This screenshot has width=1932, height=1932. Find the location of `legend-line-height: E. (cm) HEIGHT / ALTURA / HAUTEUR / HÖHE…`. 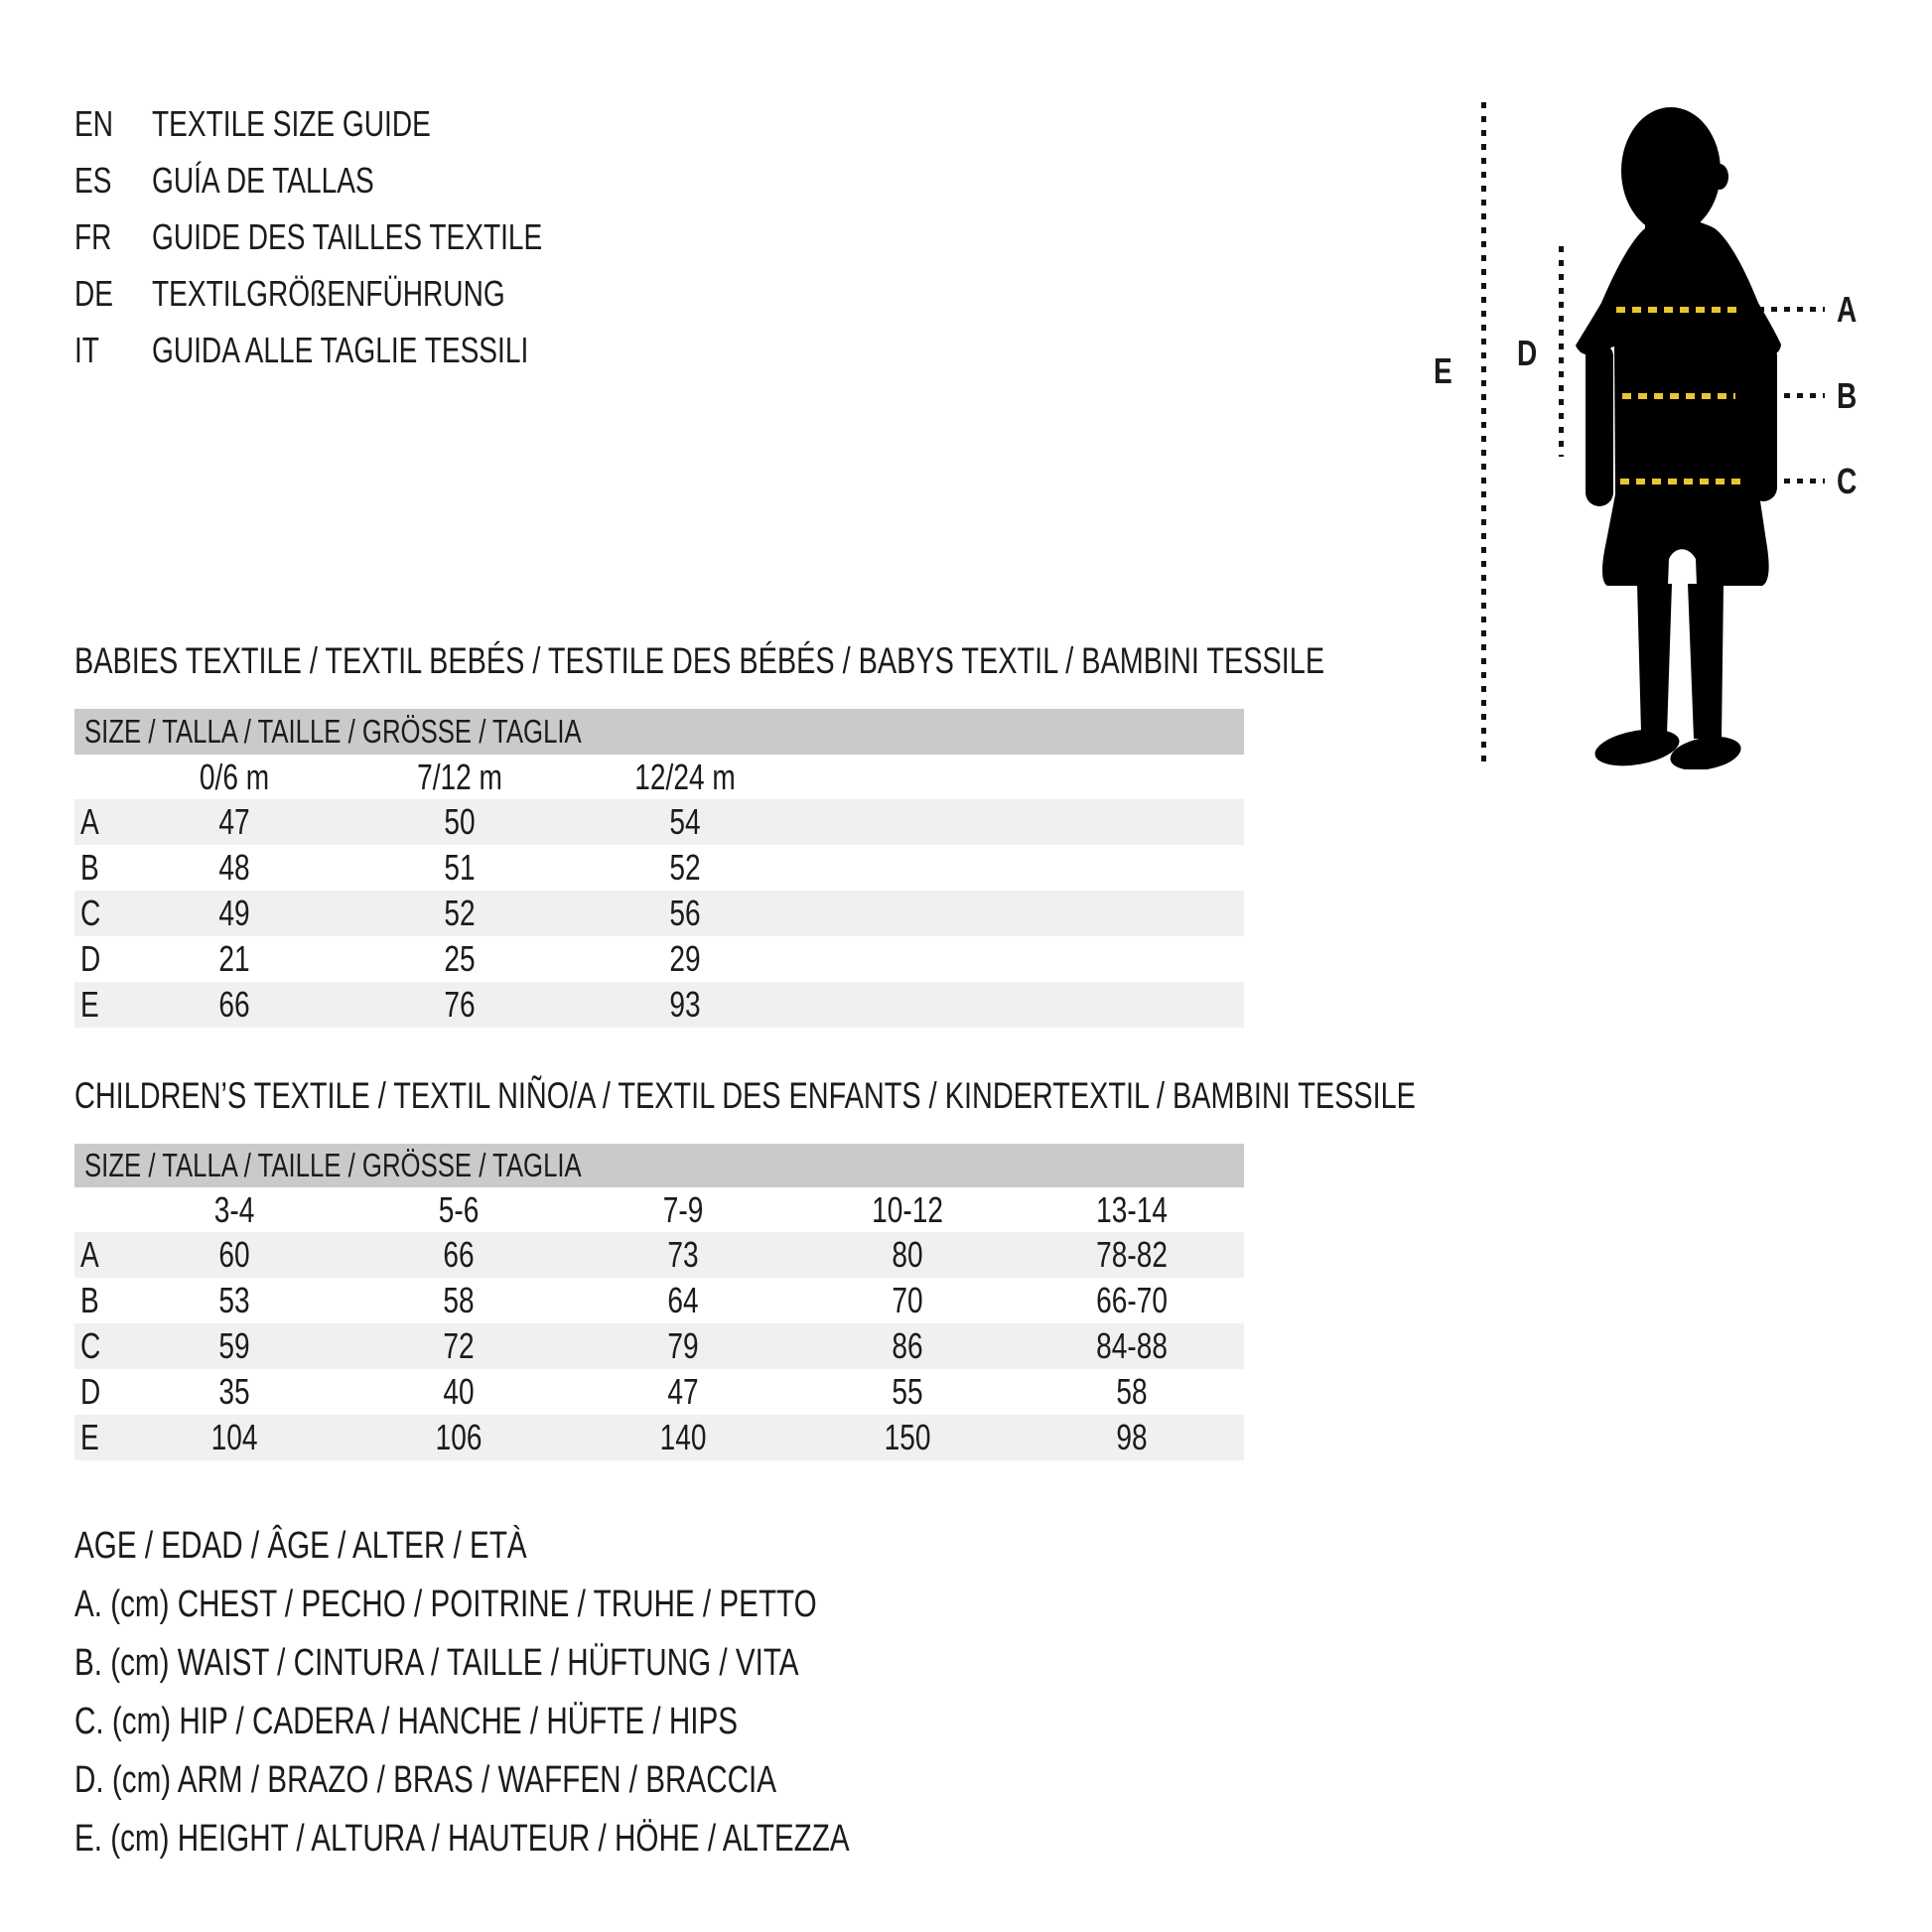

legend-line-height: E. (cm) HEIGHT / ALTURA / HAUTEUR / HÖHE… is located at coordinates (462, 1839).